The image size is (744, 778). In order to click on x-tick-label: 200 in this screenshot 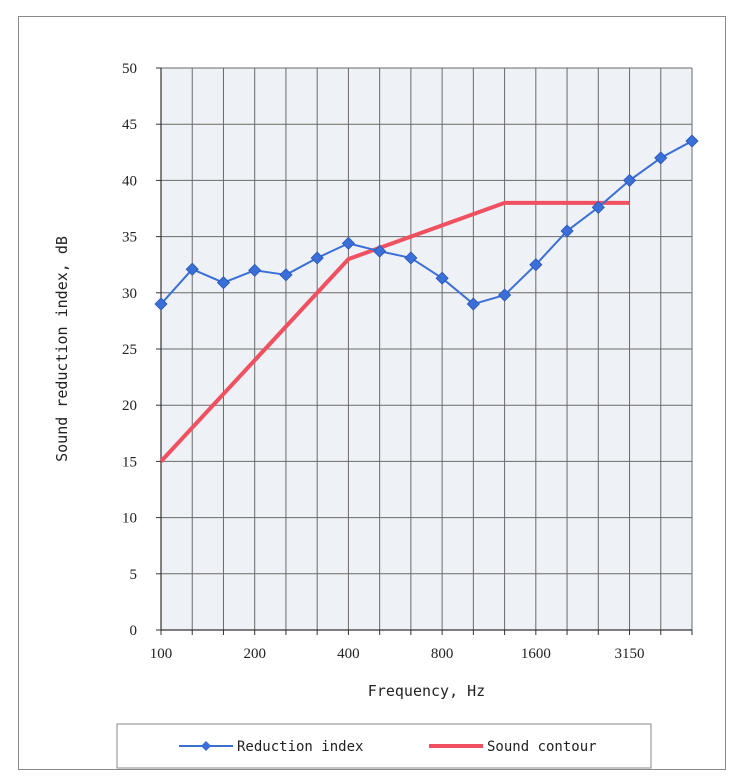, I will do `click(254, 654)`.